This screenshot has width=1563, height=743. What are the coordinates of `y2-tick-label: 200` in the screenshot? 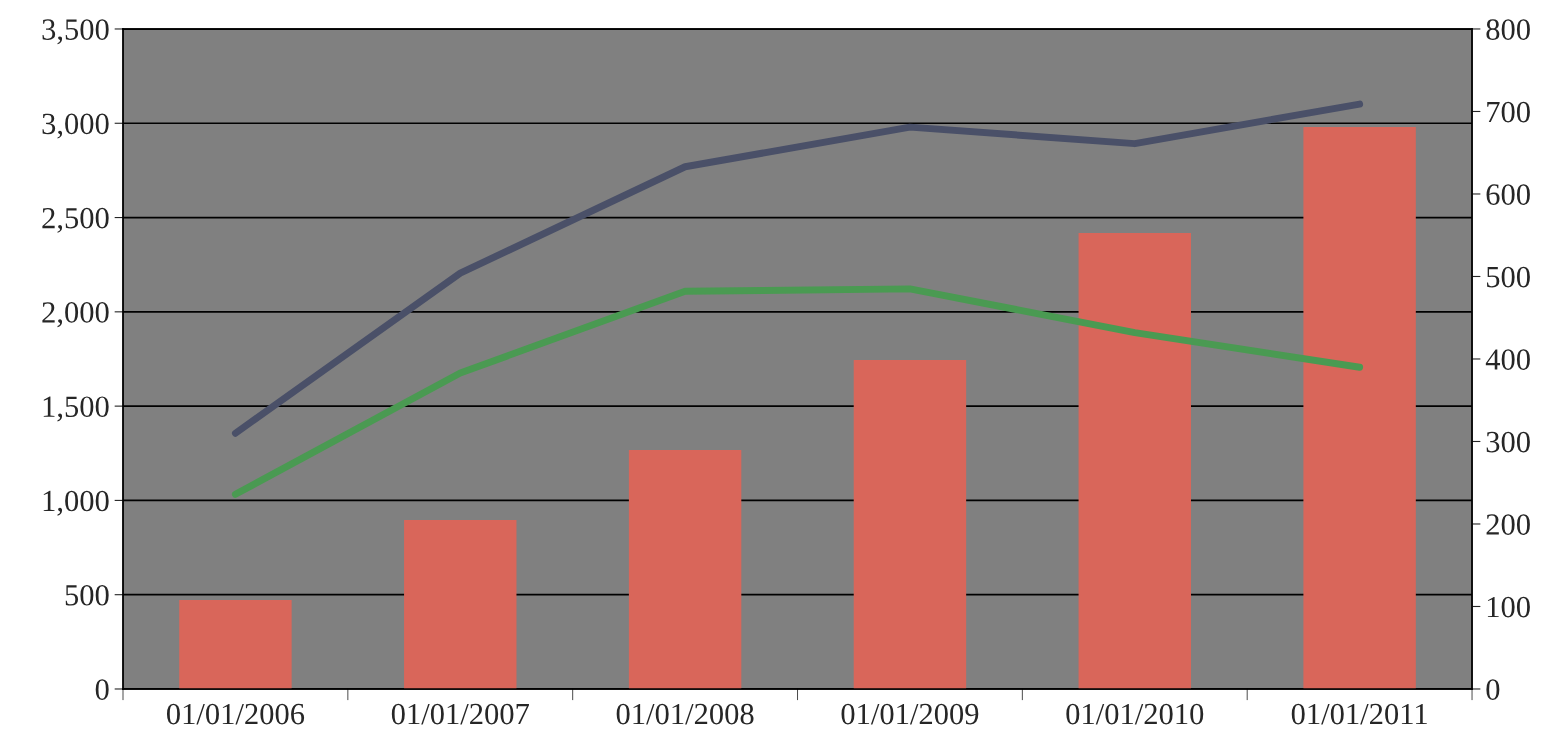 It's located at (1508, 524).